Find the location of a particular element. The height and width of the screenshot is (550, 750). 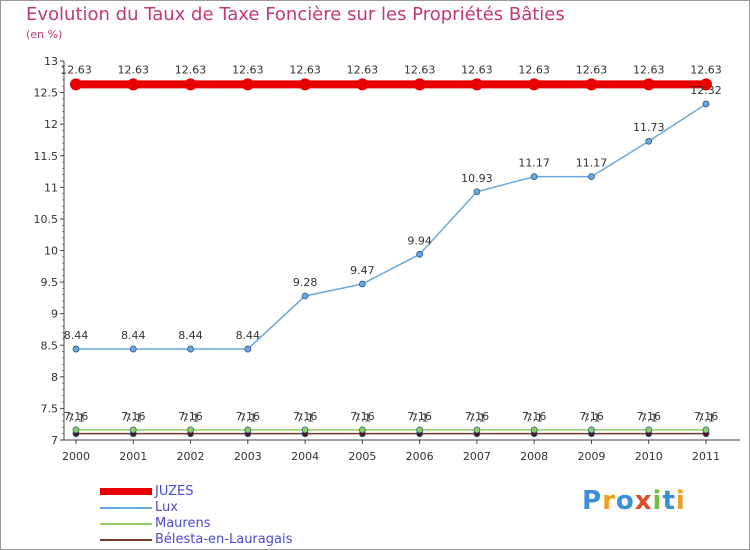

legend-label-juzes: JUZES is located at coordinates (174, 491).